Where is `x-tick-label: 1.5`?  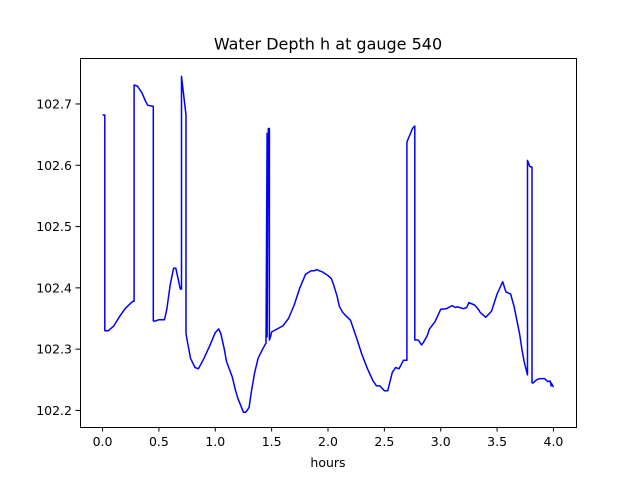 x-tick-label: 1.5 is located at coordinates (272, 441).